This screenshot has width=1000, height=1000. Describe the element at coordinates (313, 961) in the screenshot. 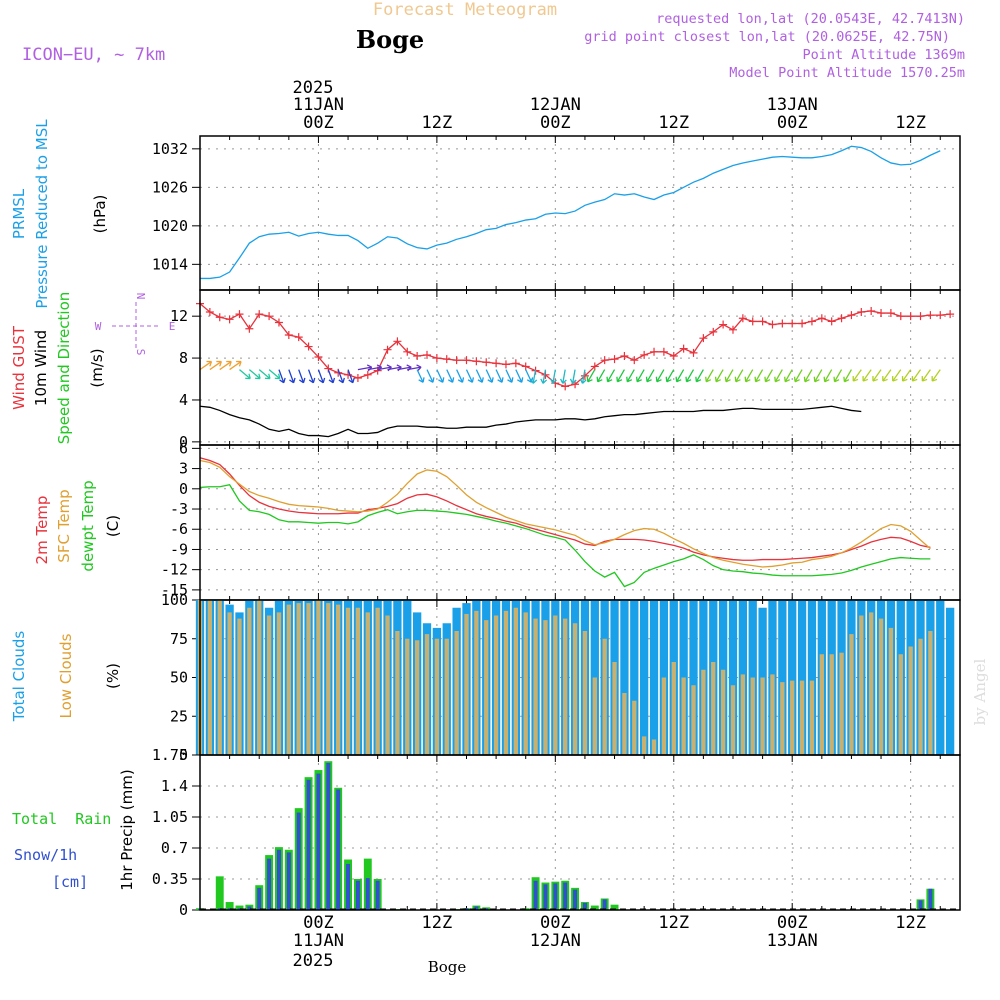

I see `bottom-year-label: 2025` at that location.